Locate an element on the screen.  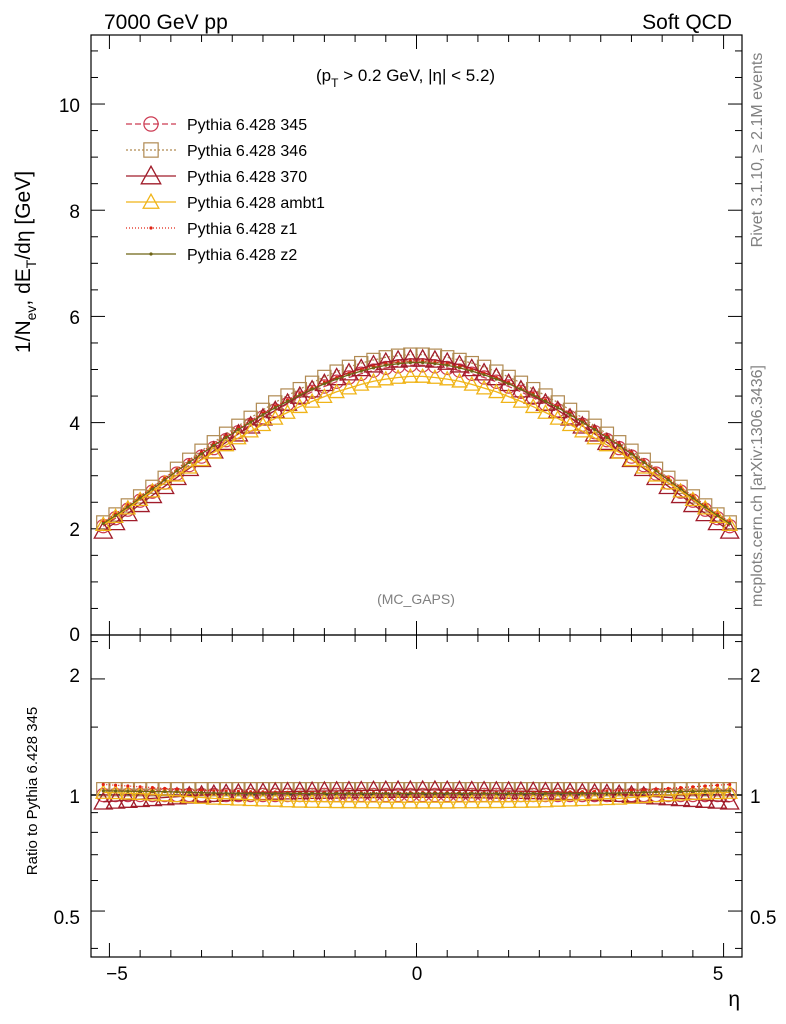
series-line is located at coordinates (416, 792).